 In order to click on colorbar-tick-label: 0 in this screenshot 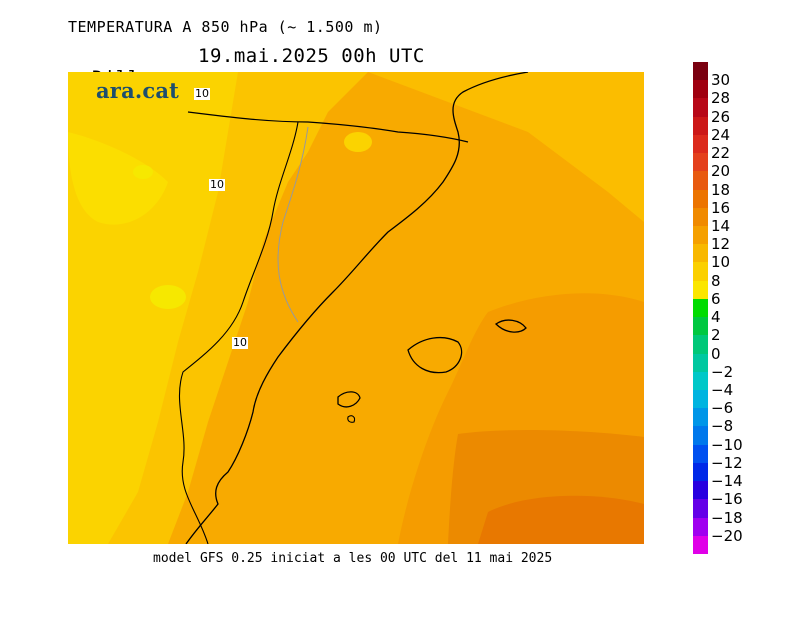, I will do `click(716, 353)`.